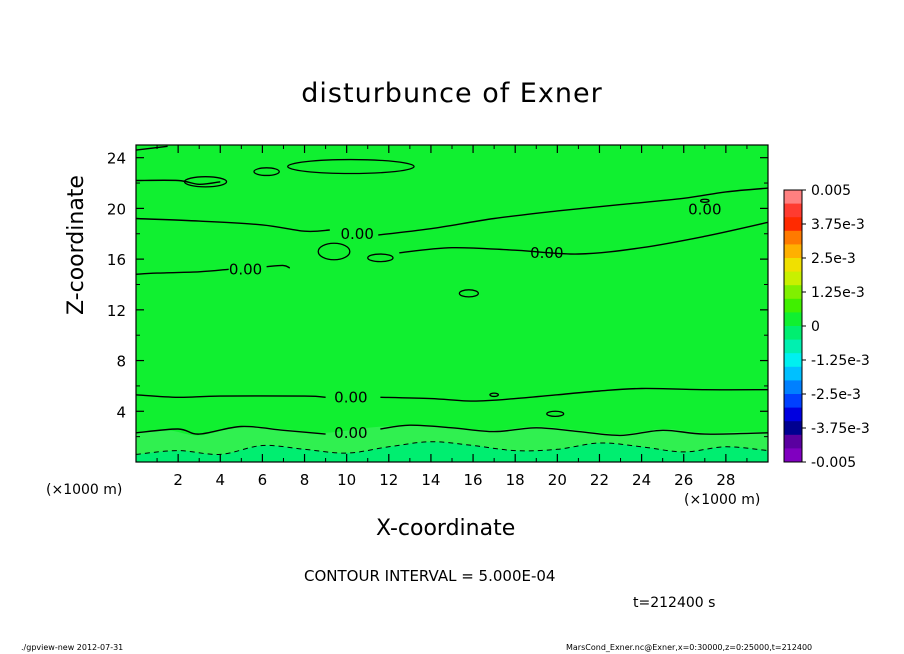 The width and height of the screenshot is (904, 654). Describe the element at coordinates (350, 433) in the screenshot. I see `contour-label-5: 0.00` at that location.